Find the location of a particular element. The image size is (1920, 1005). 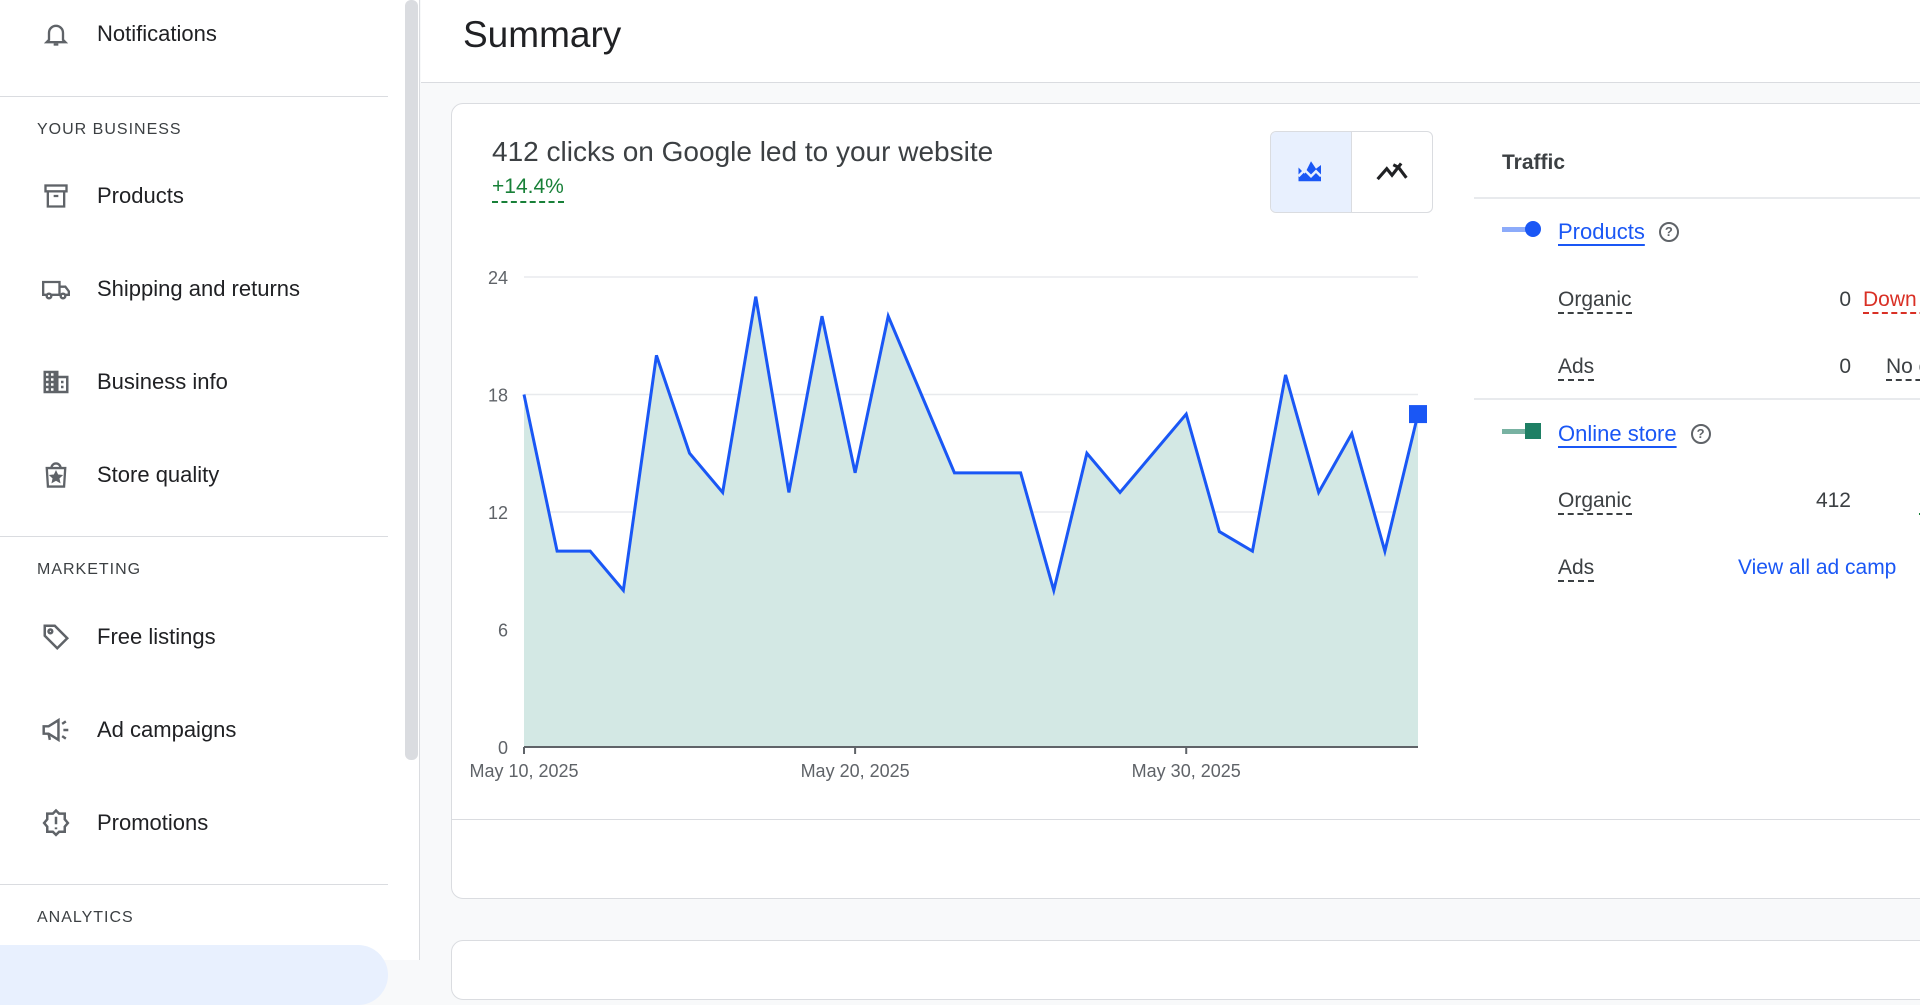

archive-box-icon is located at coordinates (56, 196).